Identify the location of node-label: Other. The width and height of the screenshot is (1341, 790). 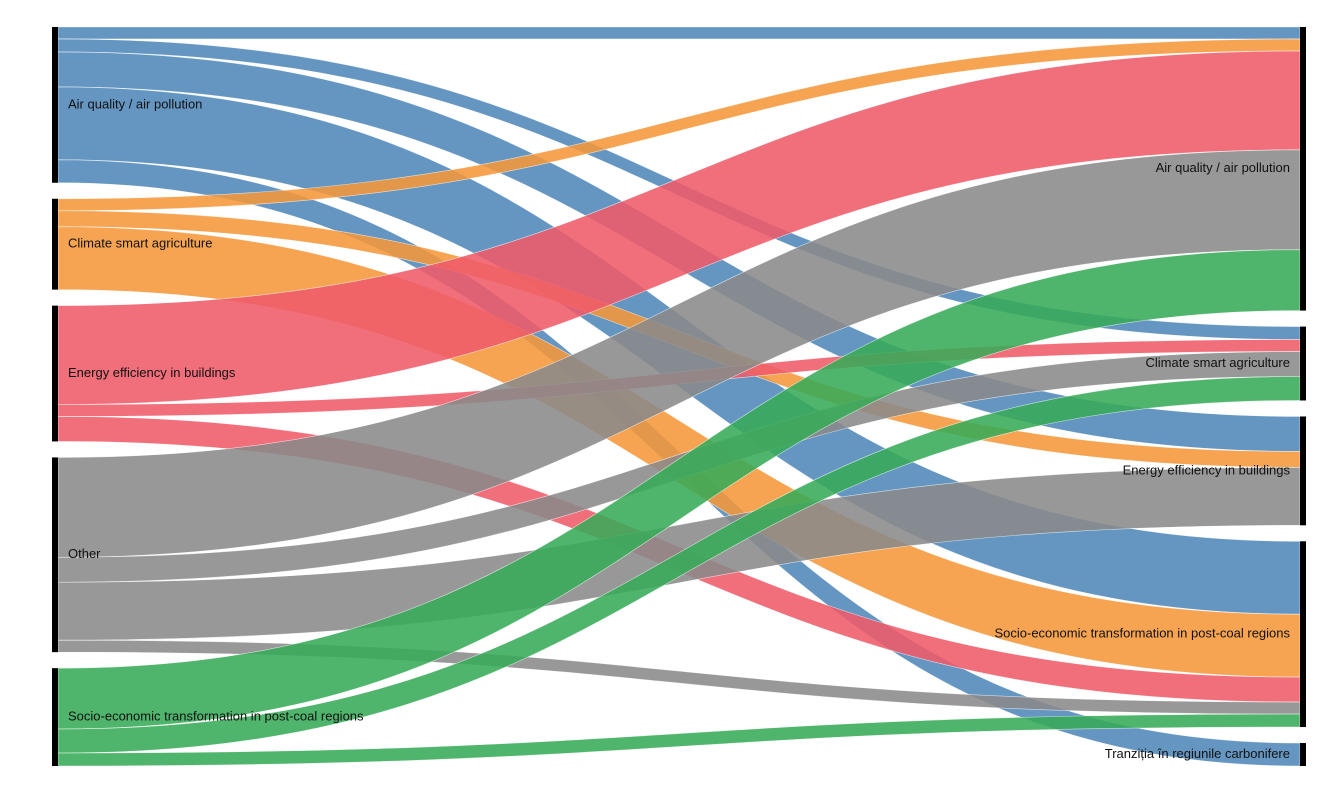
(84, 553).